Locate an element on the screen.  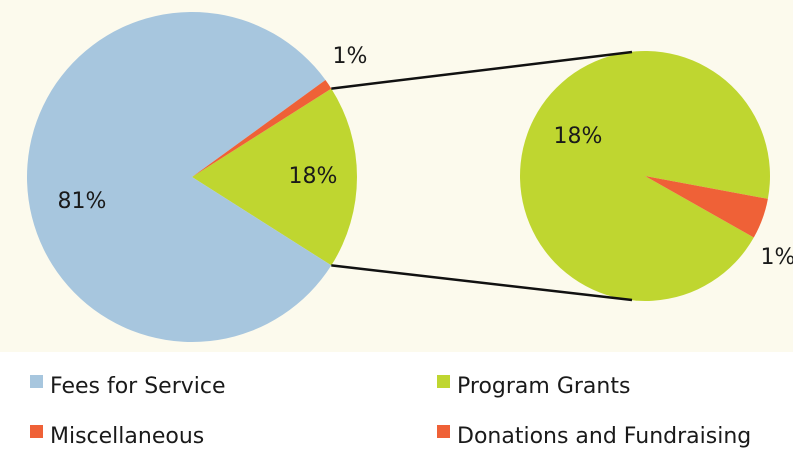
legend-label: Fees for Service is located at coordinates (138, 386).